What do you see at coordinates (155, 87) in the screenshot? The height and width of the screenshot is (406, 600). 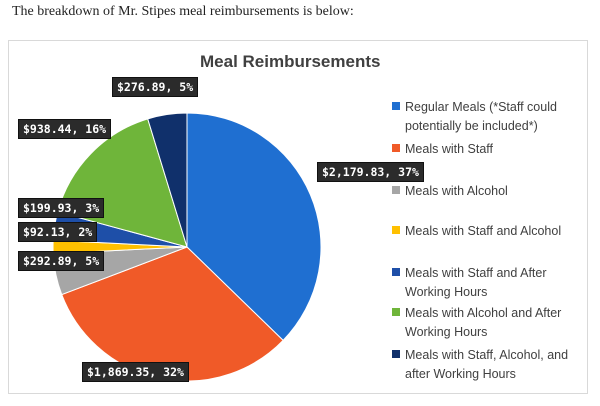 I see `data-label: $276.89, 5%` at bounding box center [155, 87].